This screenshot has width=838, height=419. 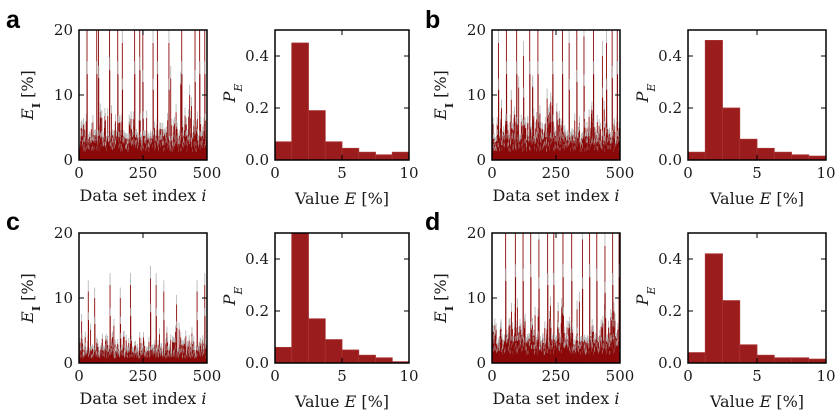 I want to click on y-tick-label: 10, so click(x=63, y=95).